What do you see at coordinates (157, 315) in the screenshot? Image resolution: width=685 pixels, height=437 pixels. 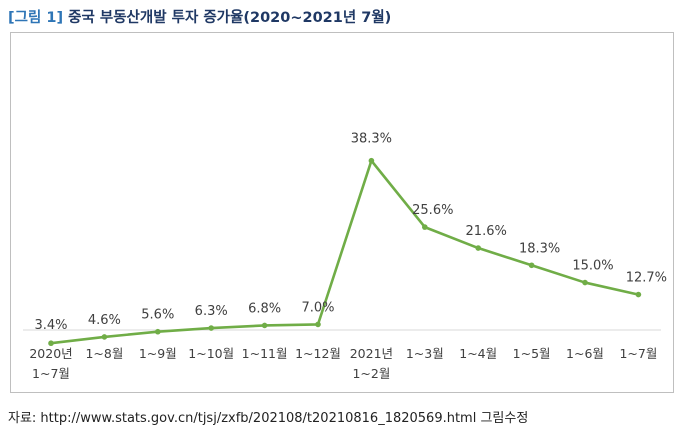 I see `data-label-3: 5.6%` at bounding box center [157, 315].